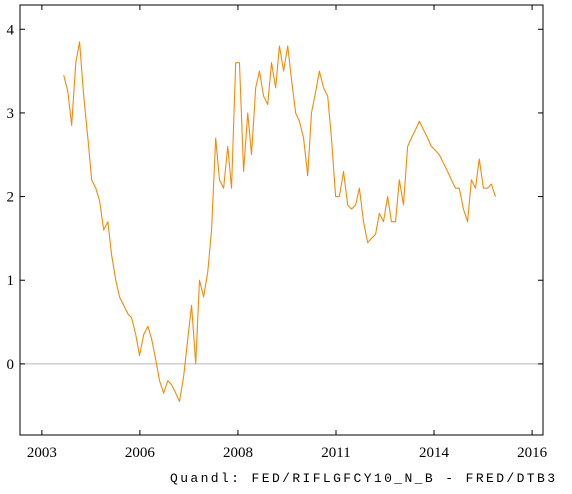 The width and height of the screenshot is (572, 494). I want to click on x-tick-label: 2011, so click(335, 453).